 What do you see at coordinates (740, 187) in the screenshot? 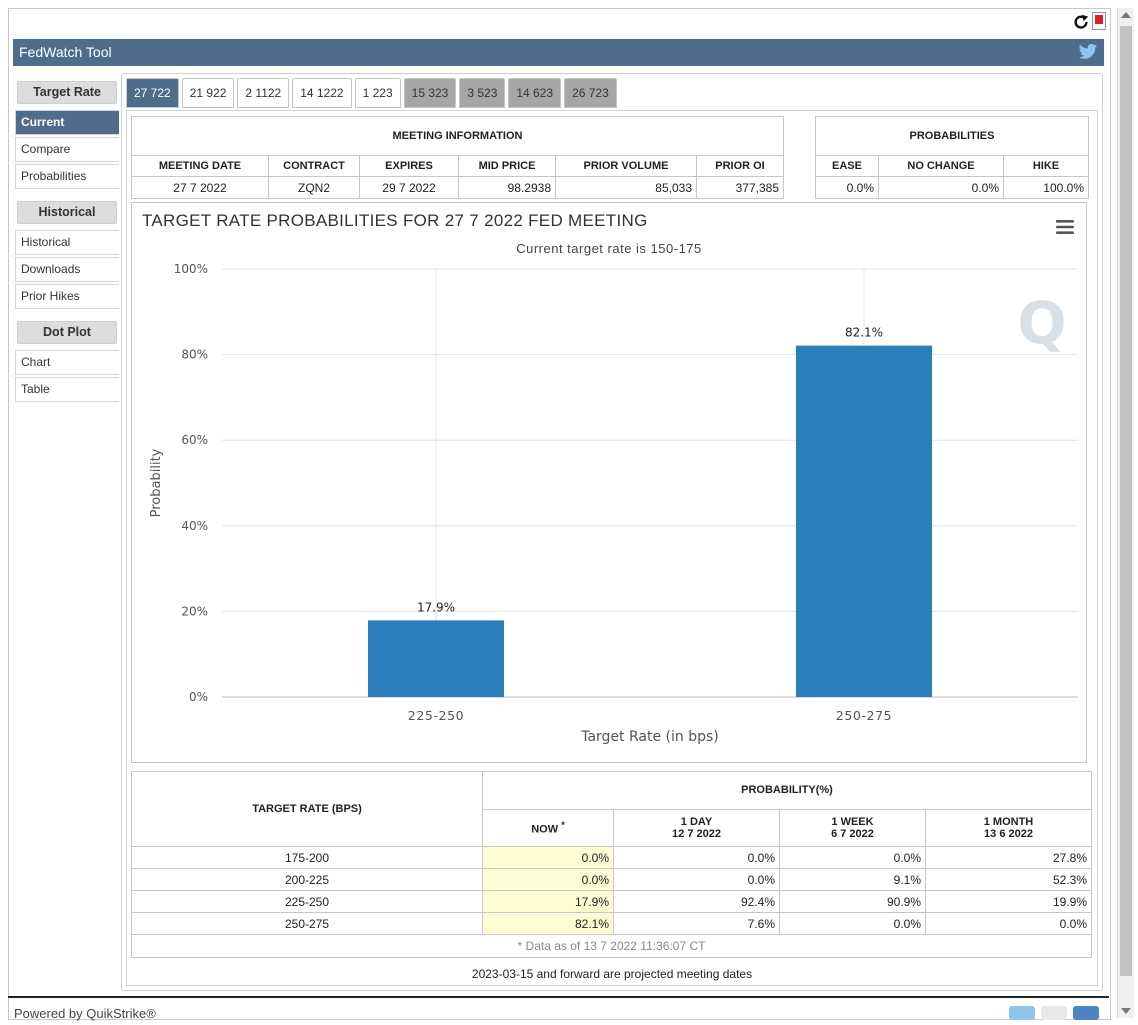
I see `prior-oi-value: 377,385` at bounding box center [740, 187].